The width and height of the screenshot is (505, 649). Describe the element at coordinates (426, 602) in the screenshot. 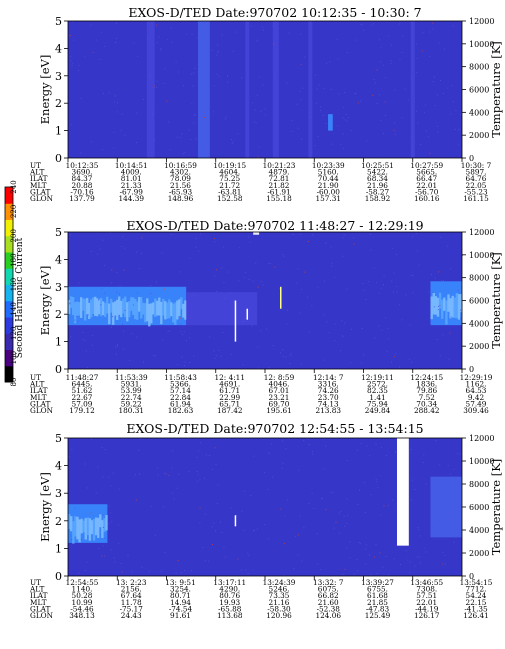

I see `table-cell: 22.01` at that location.